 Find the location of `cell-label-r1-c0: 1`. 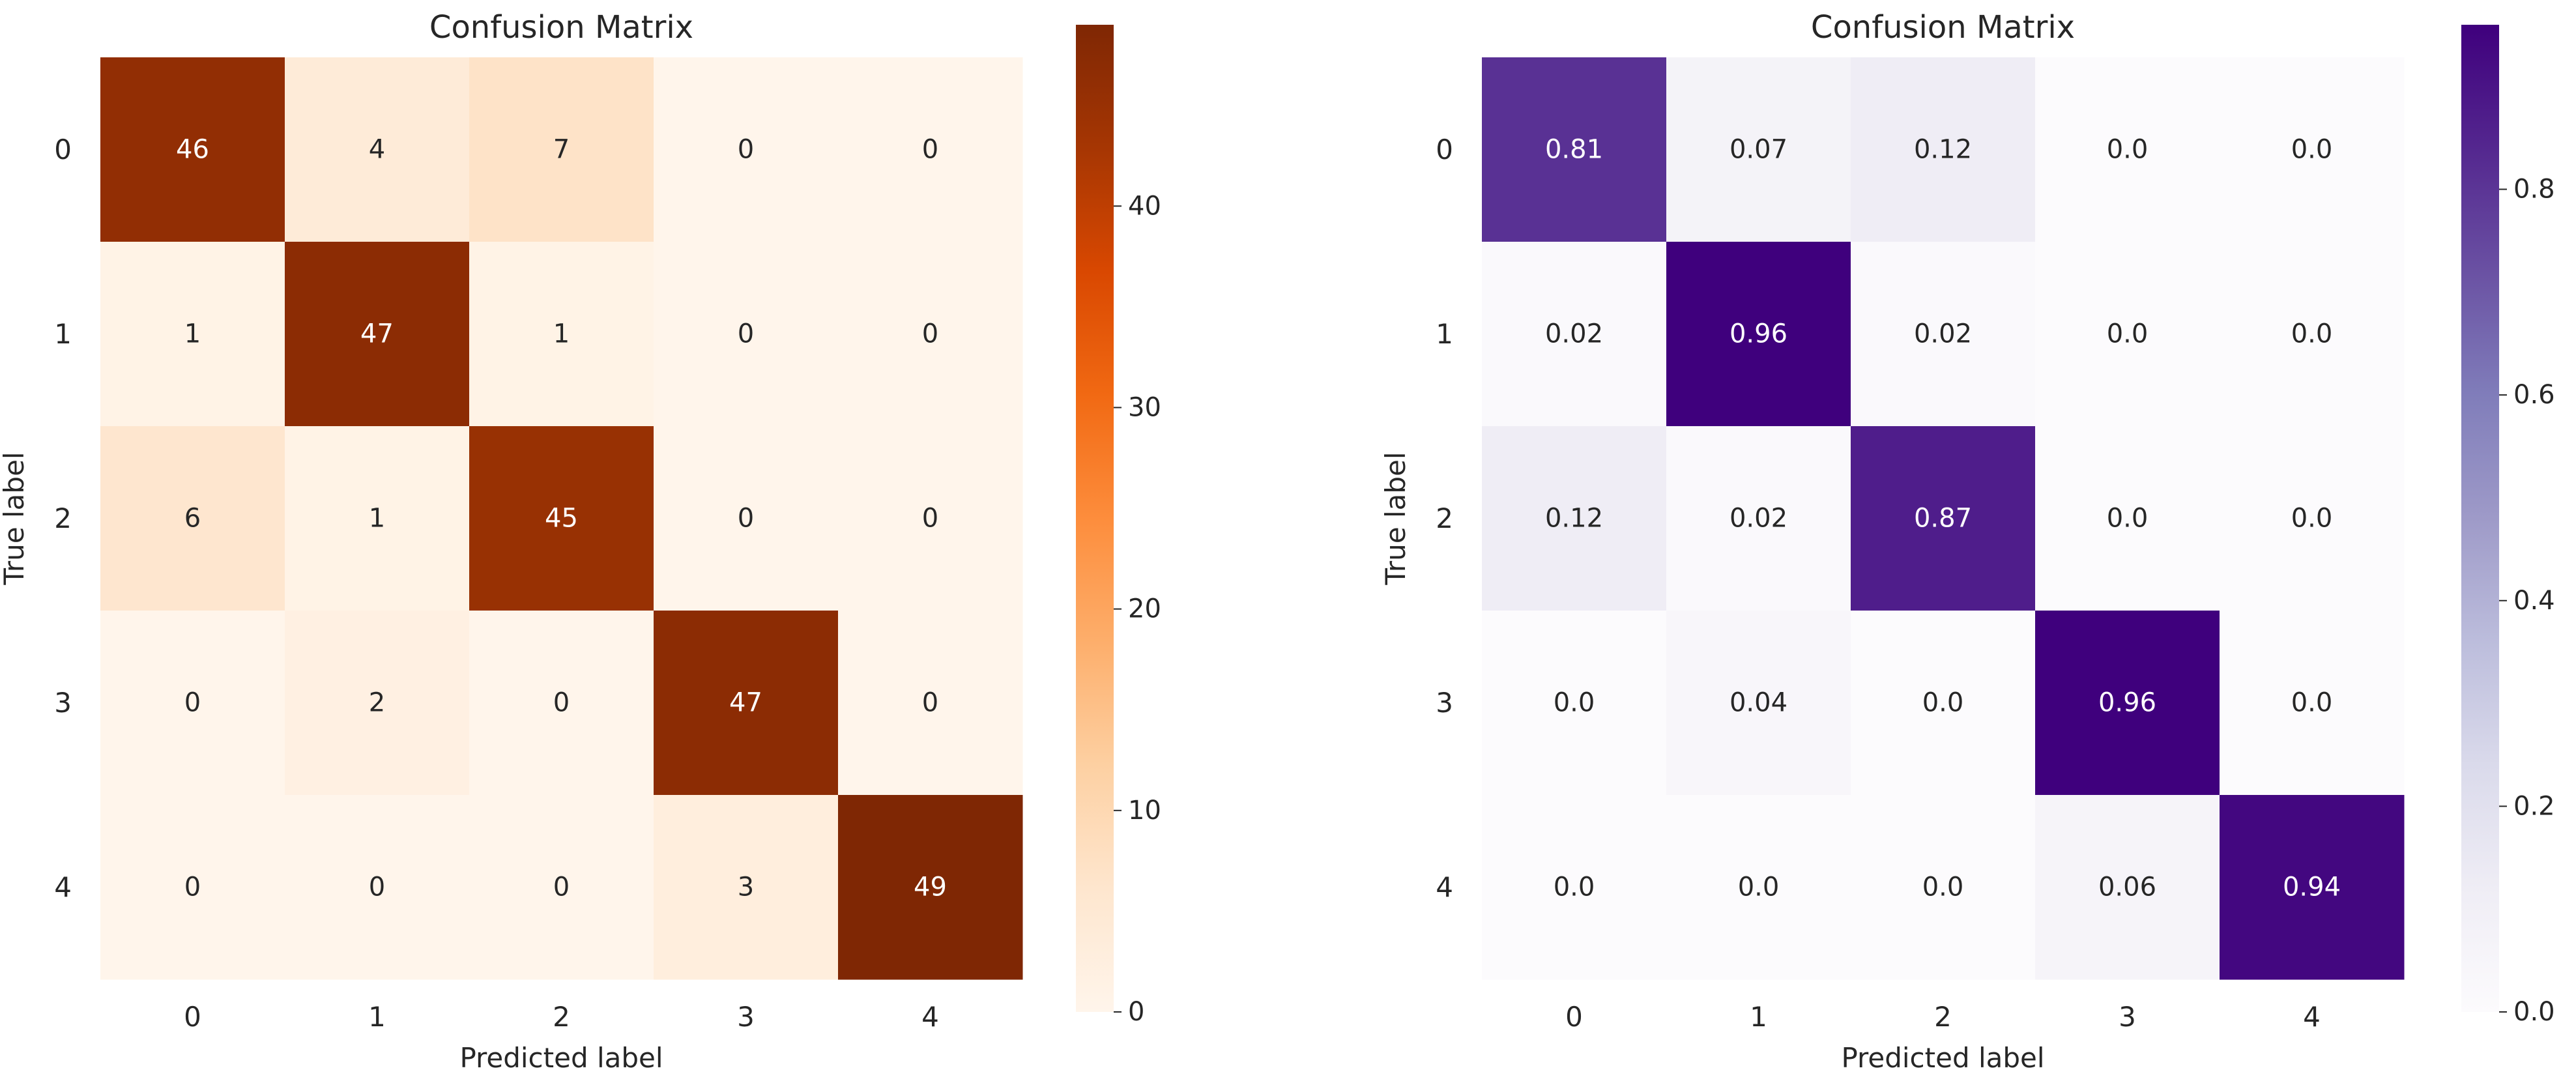

cell-label-r1-c0: 1 is located at coordinates (192, 334).